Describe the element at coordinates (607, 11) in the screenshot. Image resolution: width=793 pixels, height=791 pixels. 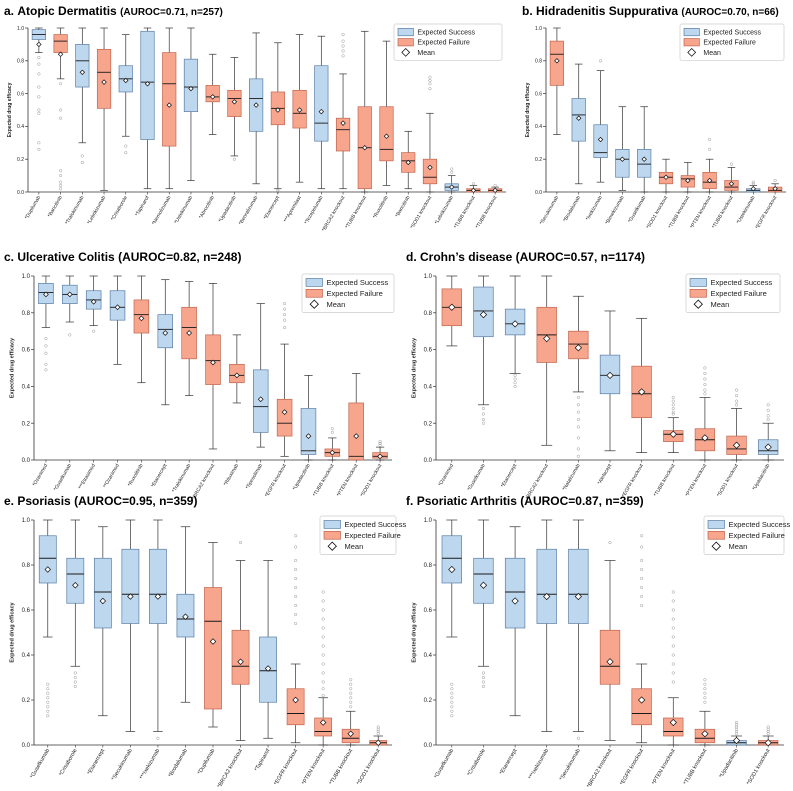
I see `panel-name: Hidradenitis Suppurativa` at that location.